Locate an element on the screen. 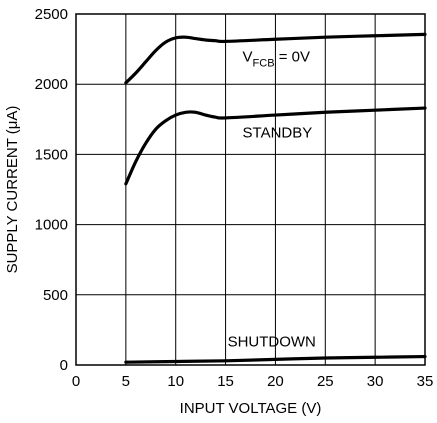  y-tick-label: 2000 is located at coordinates (51, 84).